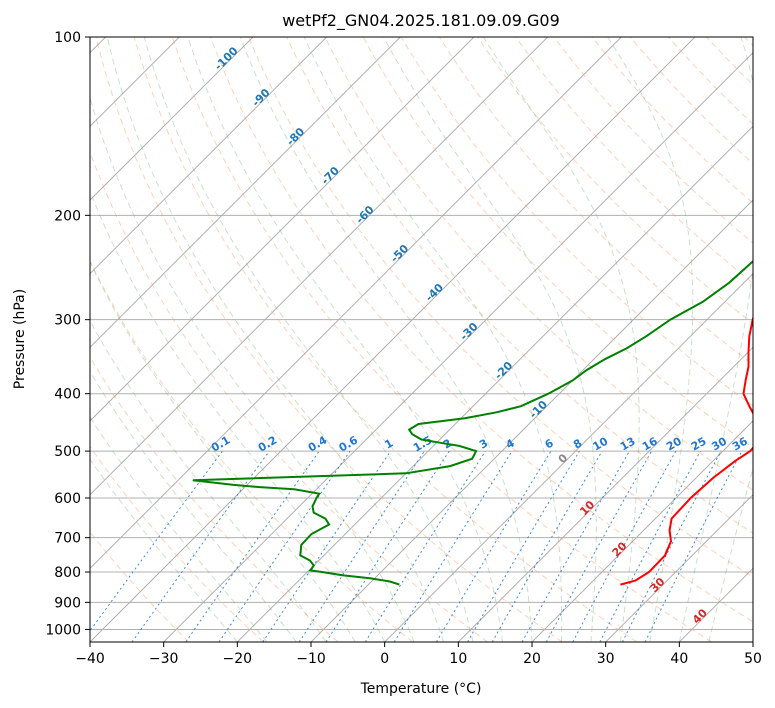  What do you see at coordinates (67, 38) in the screenshot?
I see `y-tick-label: 100` at bounding box center [67, 38].